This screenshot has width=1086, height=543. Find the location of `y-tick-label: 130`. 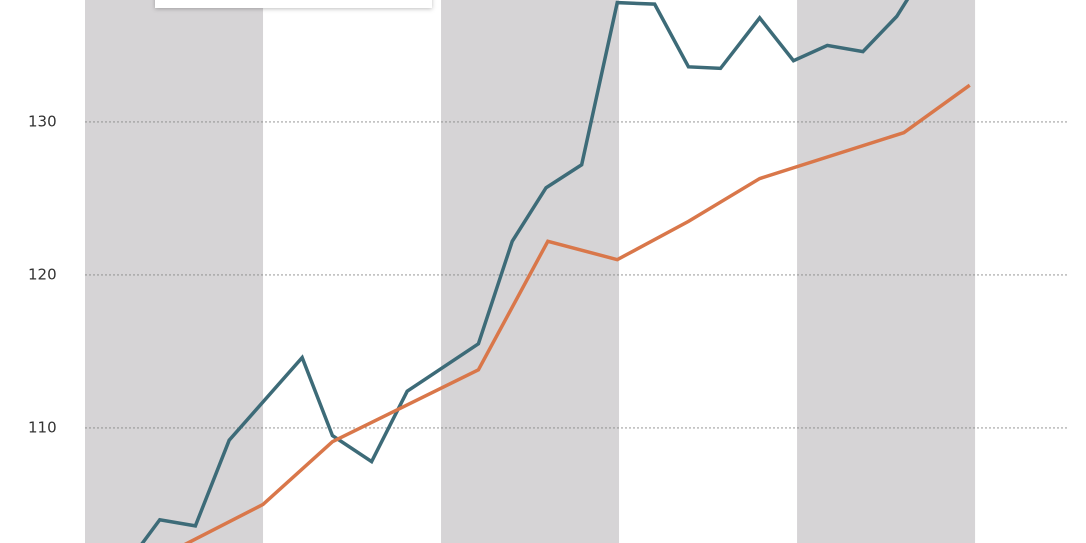

y-tick-label: 130 is located at coordinates (42, 121).